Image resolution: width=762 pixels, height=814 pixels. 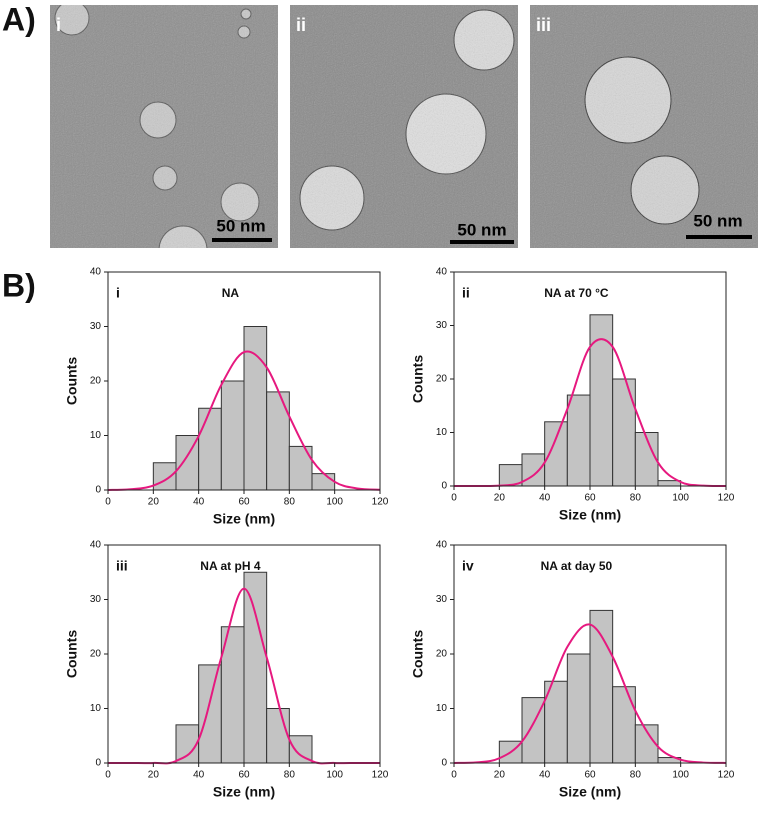 I want to click on panel-label: ii, so click(x=466, y=293).